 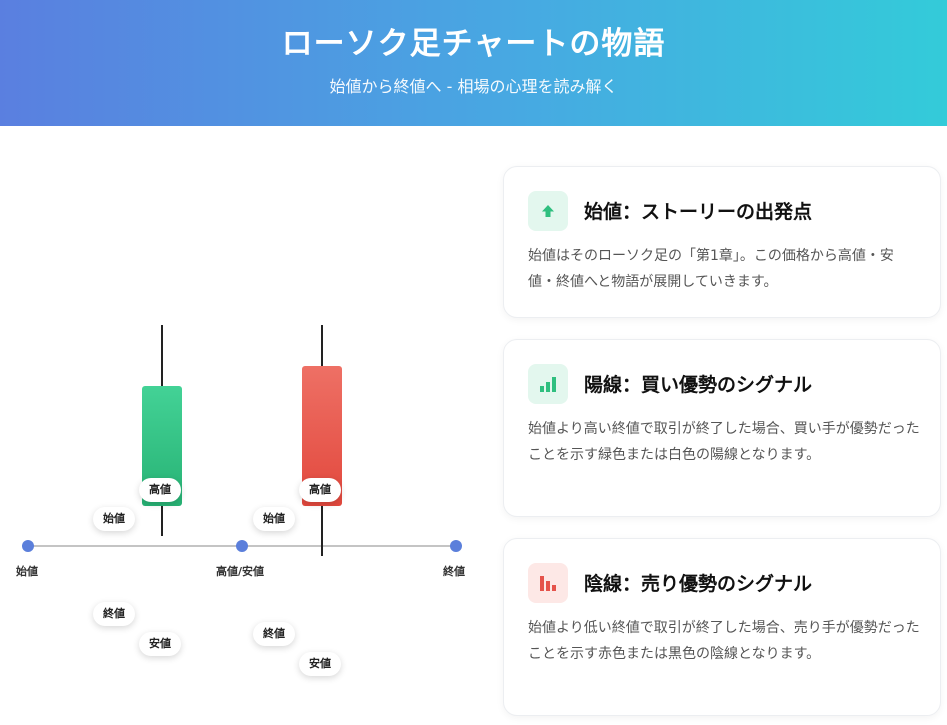 I want to click on axis-dot-open, so click(x=28, y=546).